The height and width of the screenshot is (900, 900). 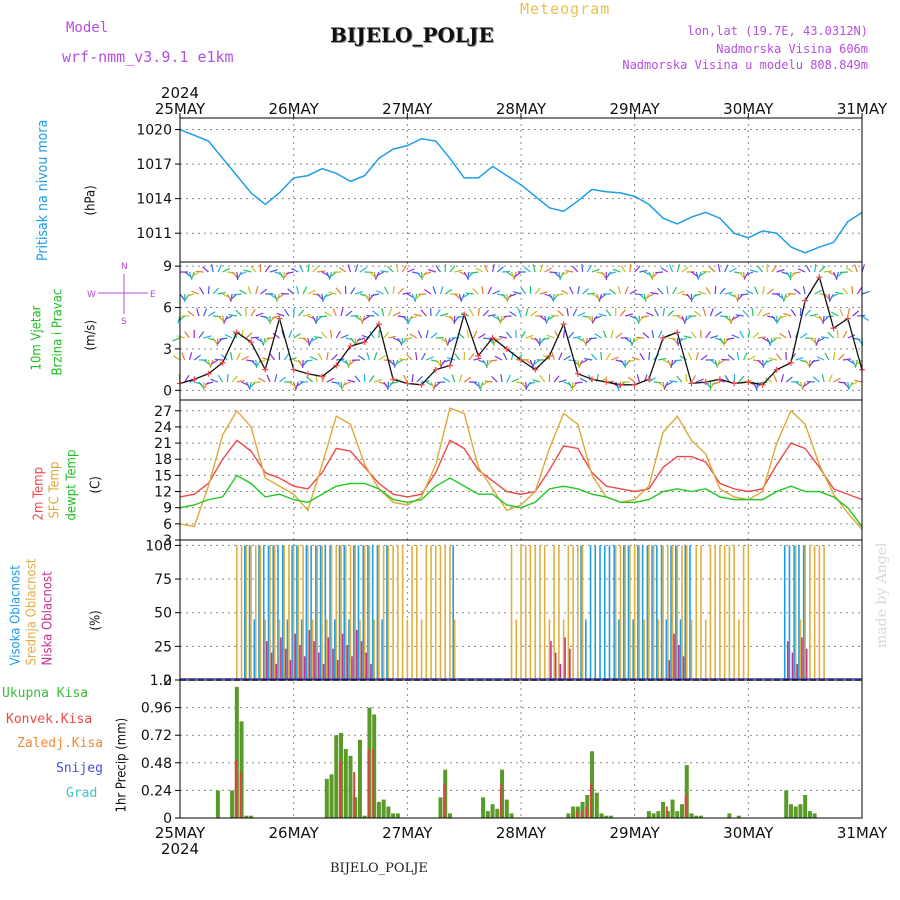 I want to click on bottom-date-label: 26MAY, so click(x=294, y=833).